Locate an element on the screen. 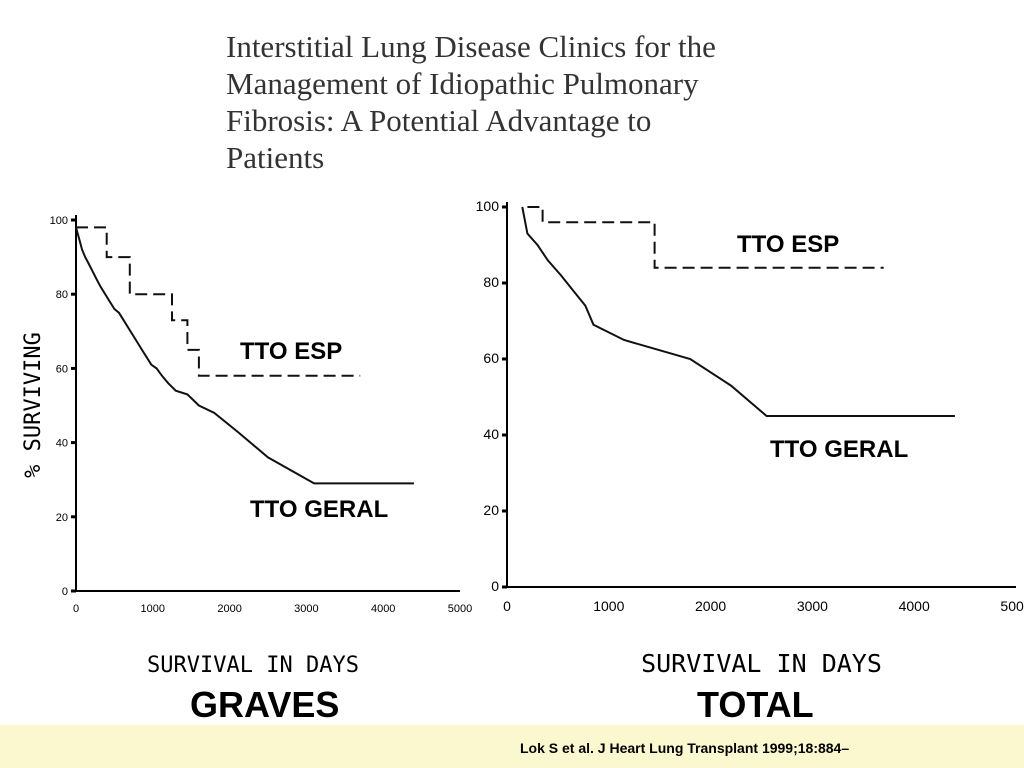 The height and width of the screenshot is (768, 1024). graves-caption: GRAVES is located at coordinates (265, 704).